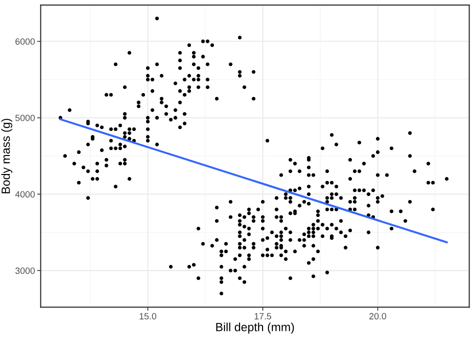  Describe the element at coordinates (25, 271) in the screenshot. I see `y-tick-label: 3000` at that location.